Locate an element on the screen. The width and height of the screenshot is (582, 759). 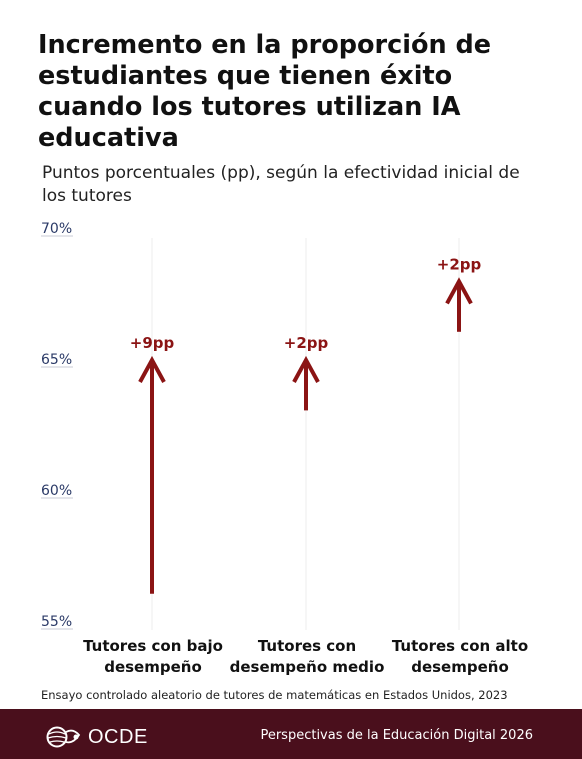
y-tick-label: 55% is located at coordinates (56, 622).